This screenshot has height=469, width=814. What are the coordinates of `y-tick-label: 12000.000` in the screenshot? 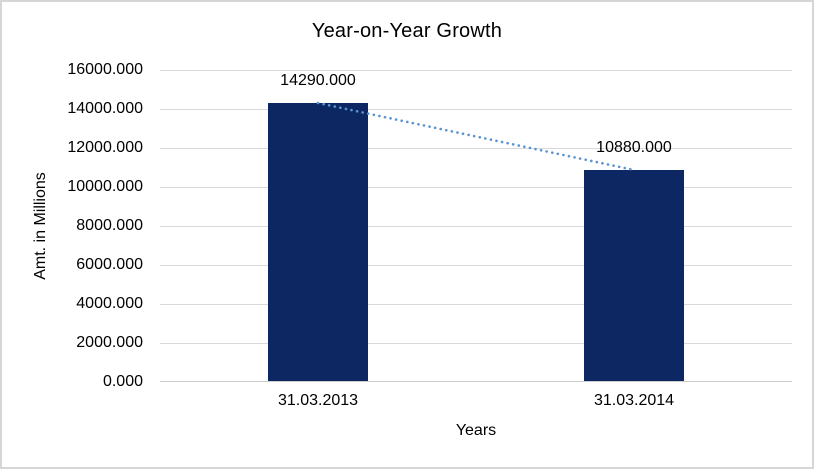 It's located at (105, 147).